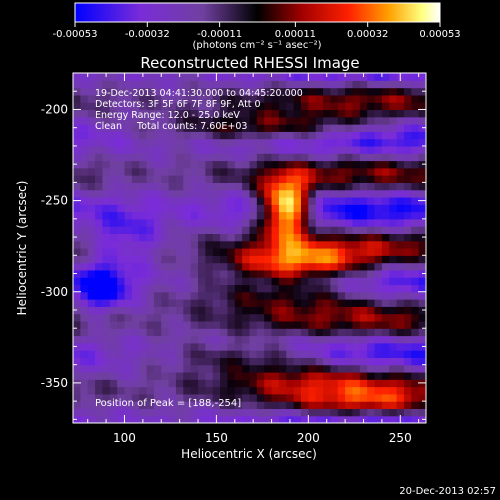 The image size is (500, 500). What do you see at coordinates (400, 438) in the screenshot?
I see `x-tick-label: 250` at bounding box center [400, 438].